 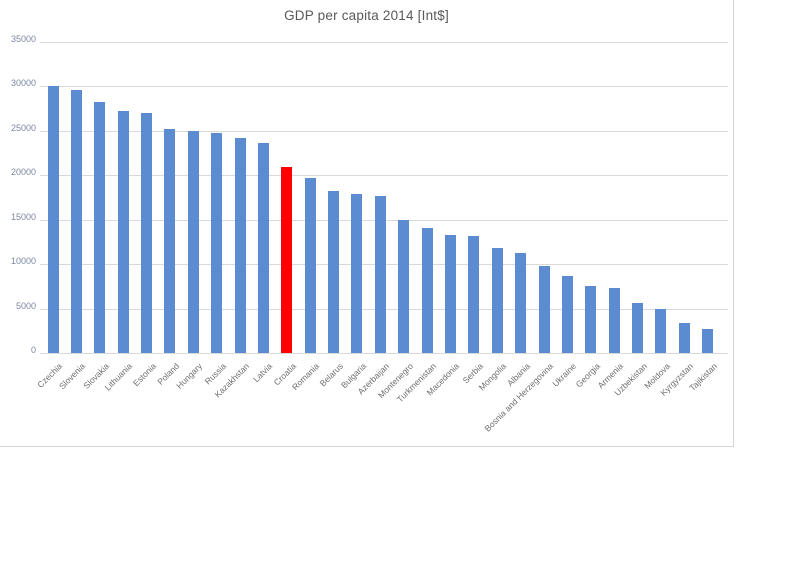 I want to click on y-tick-label: 5000, so click(x=25, y=306).